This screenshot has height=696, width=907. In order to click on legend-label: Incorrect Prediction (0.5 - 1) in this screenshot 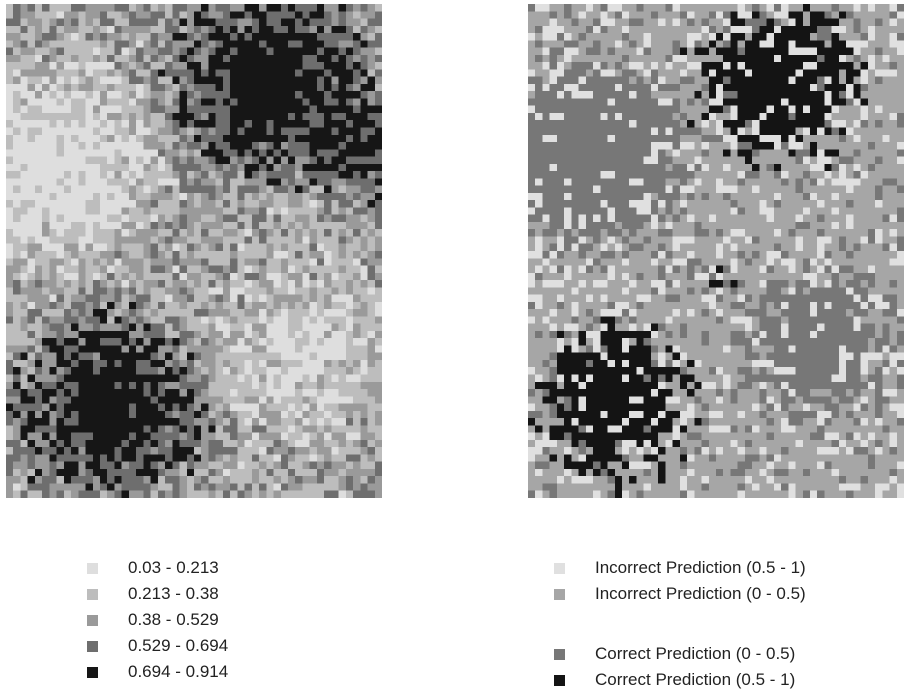, I will do `click(700, 567)`.